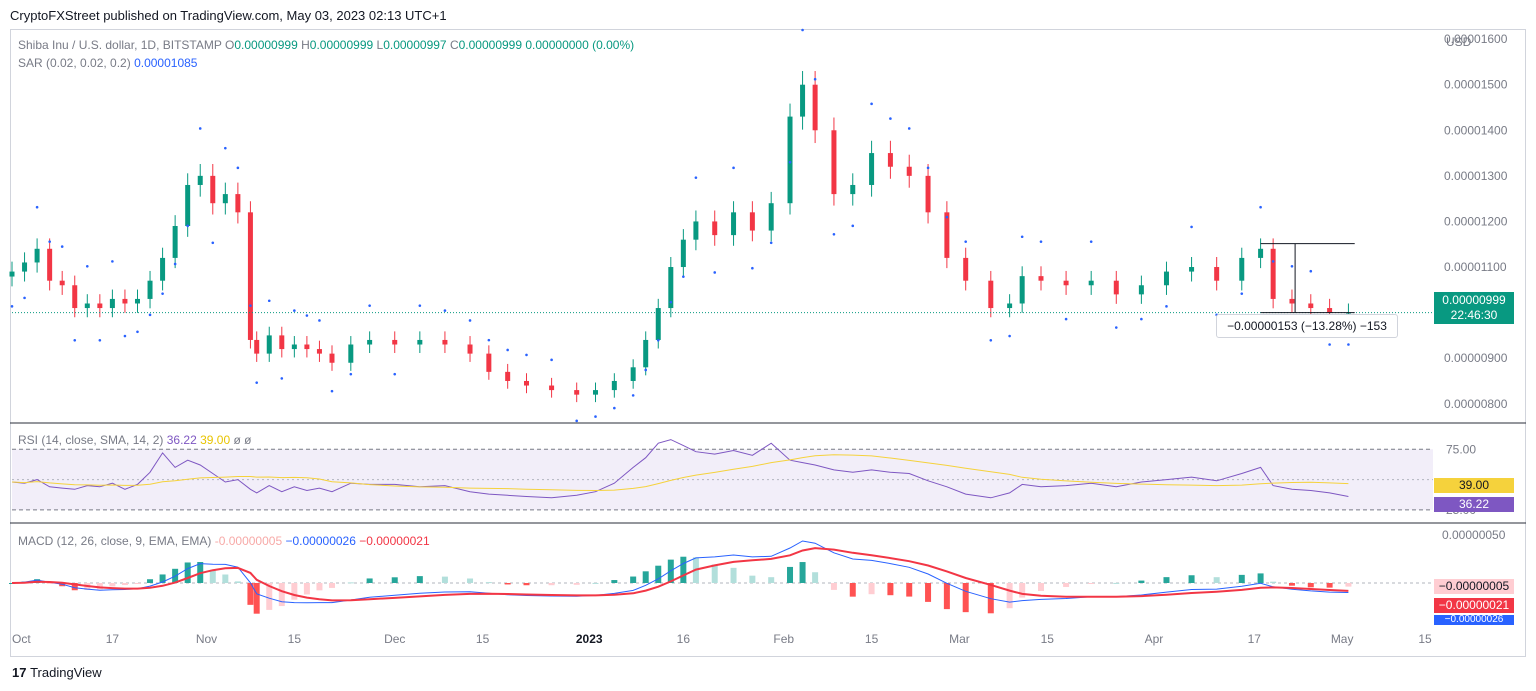  I want to click on price-axis-tick: 0.00000800, so click(1476, 404).